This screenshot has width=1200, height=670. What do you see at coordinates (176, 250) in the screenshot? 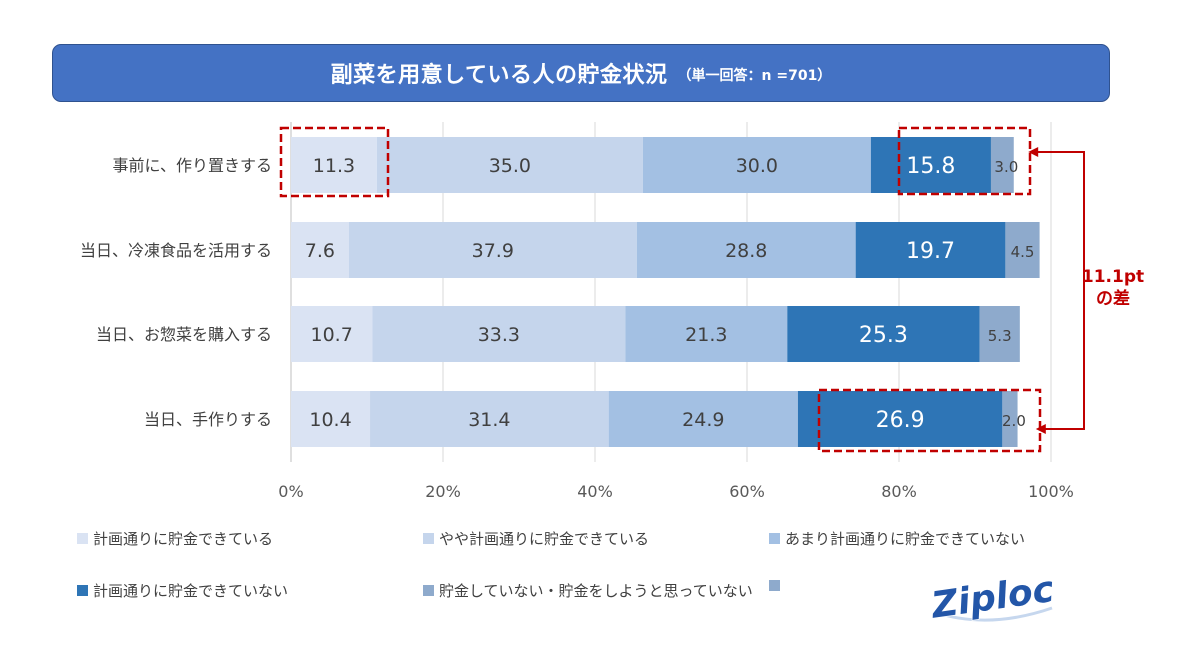
I see `category-label: 当日、冷凍食品を活用する` at bounding box center [176, 250].